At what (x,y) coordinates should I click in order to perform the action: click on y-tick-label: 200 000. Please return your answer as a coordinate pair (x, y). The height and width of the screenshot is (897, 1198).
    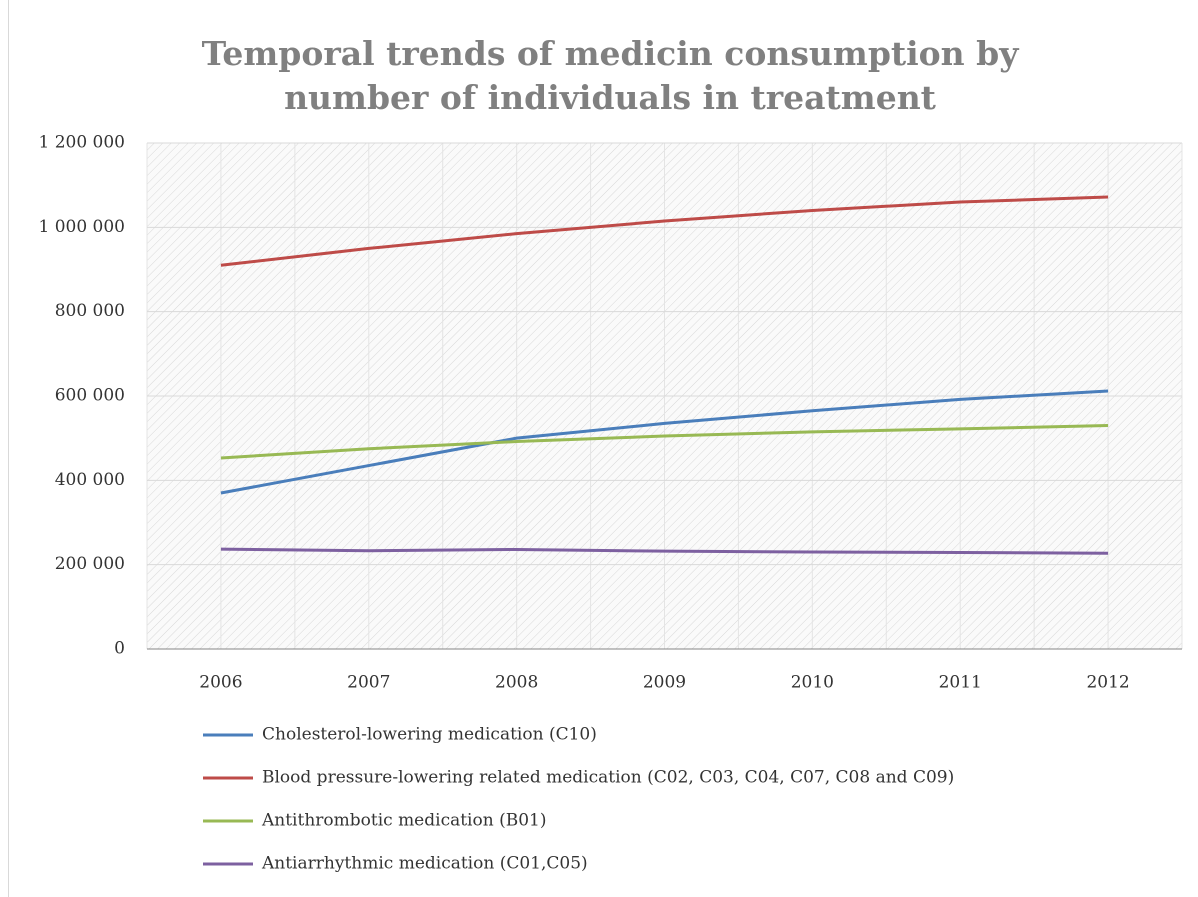
    Looking at the image, I should click on (90, 564).